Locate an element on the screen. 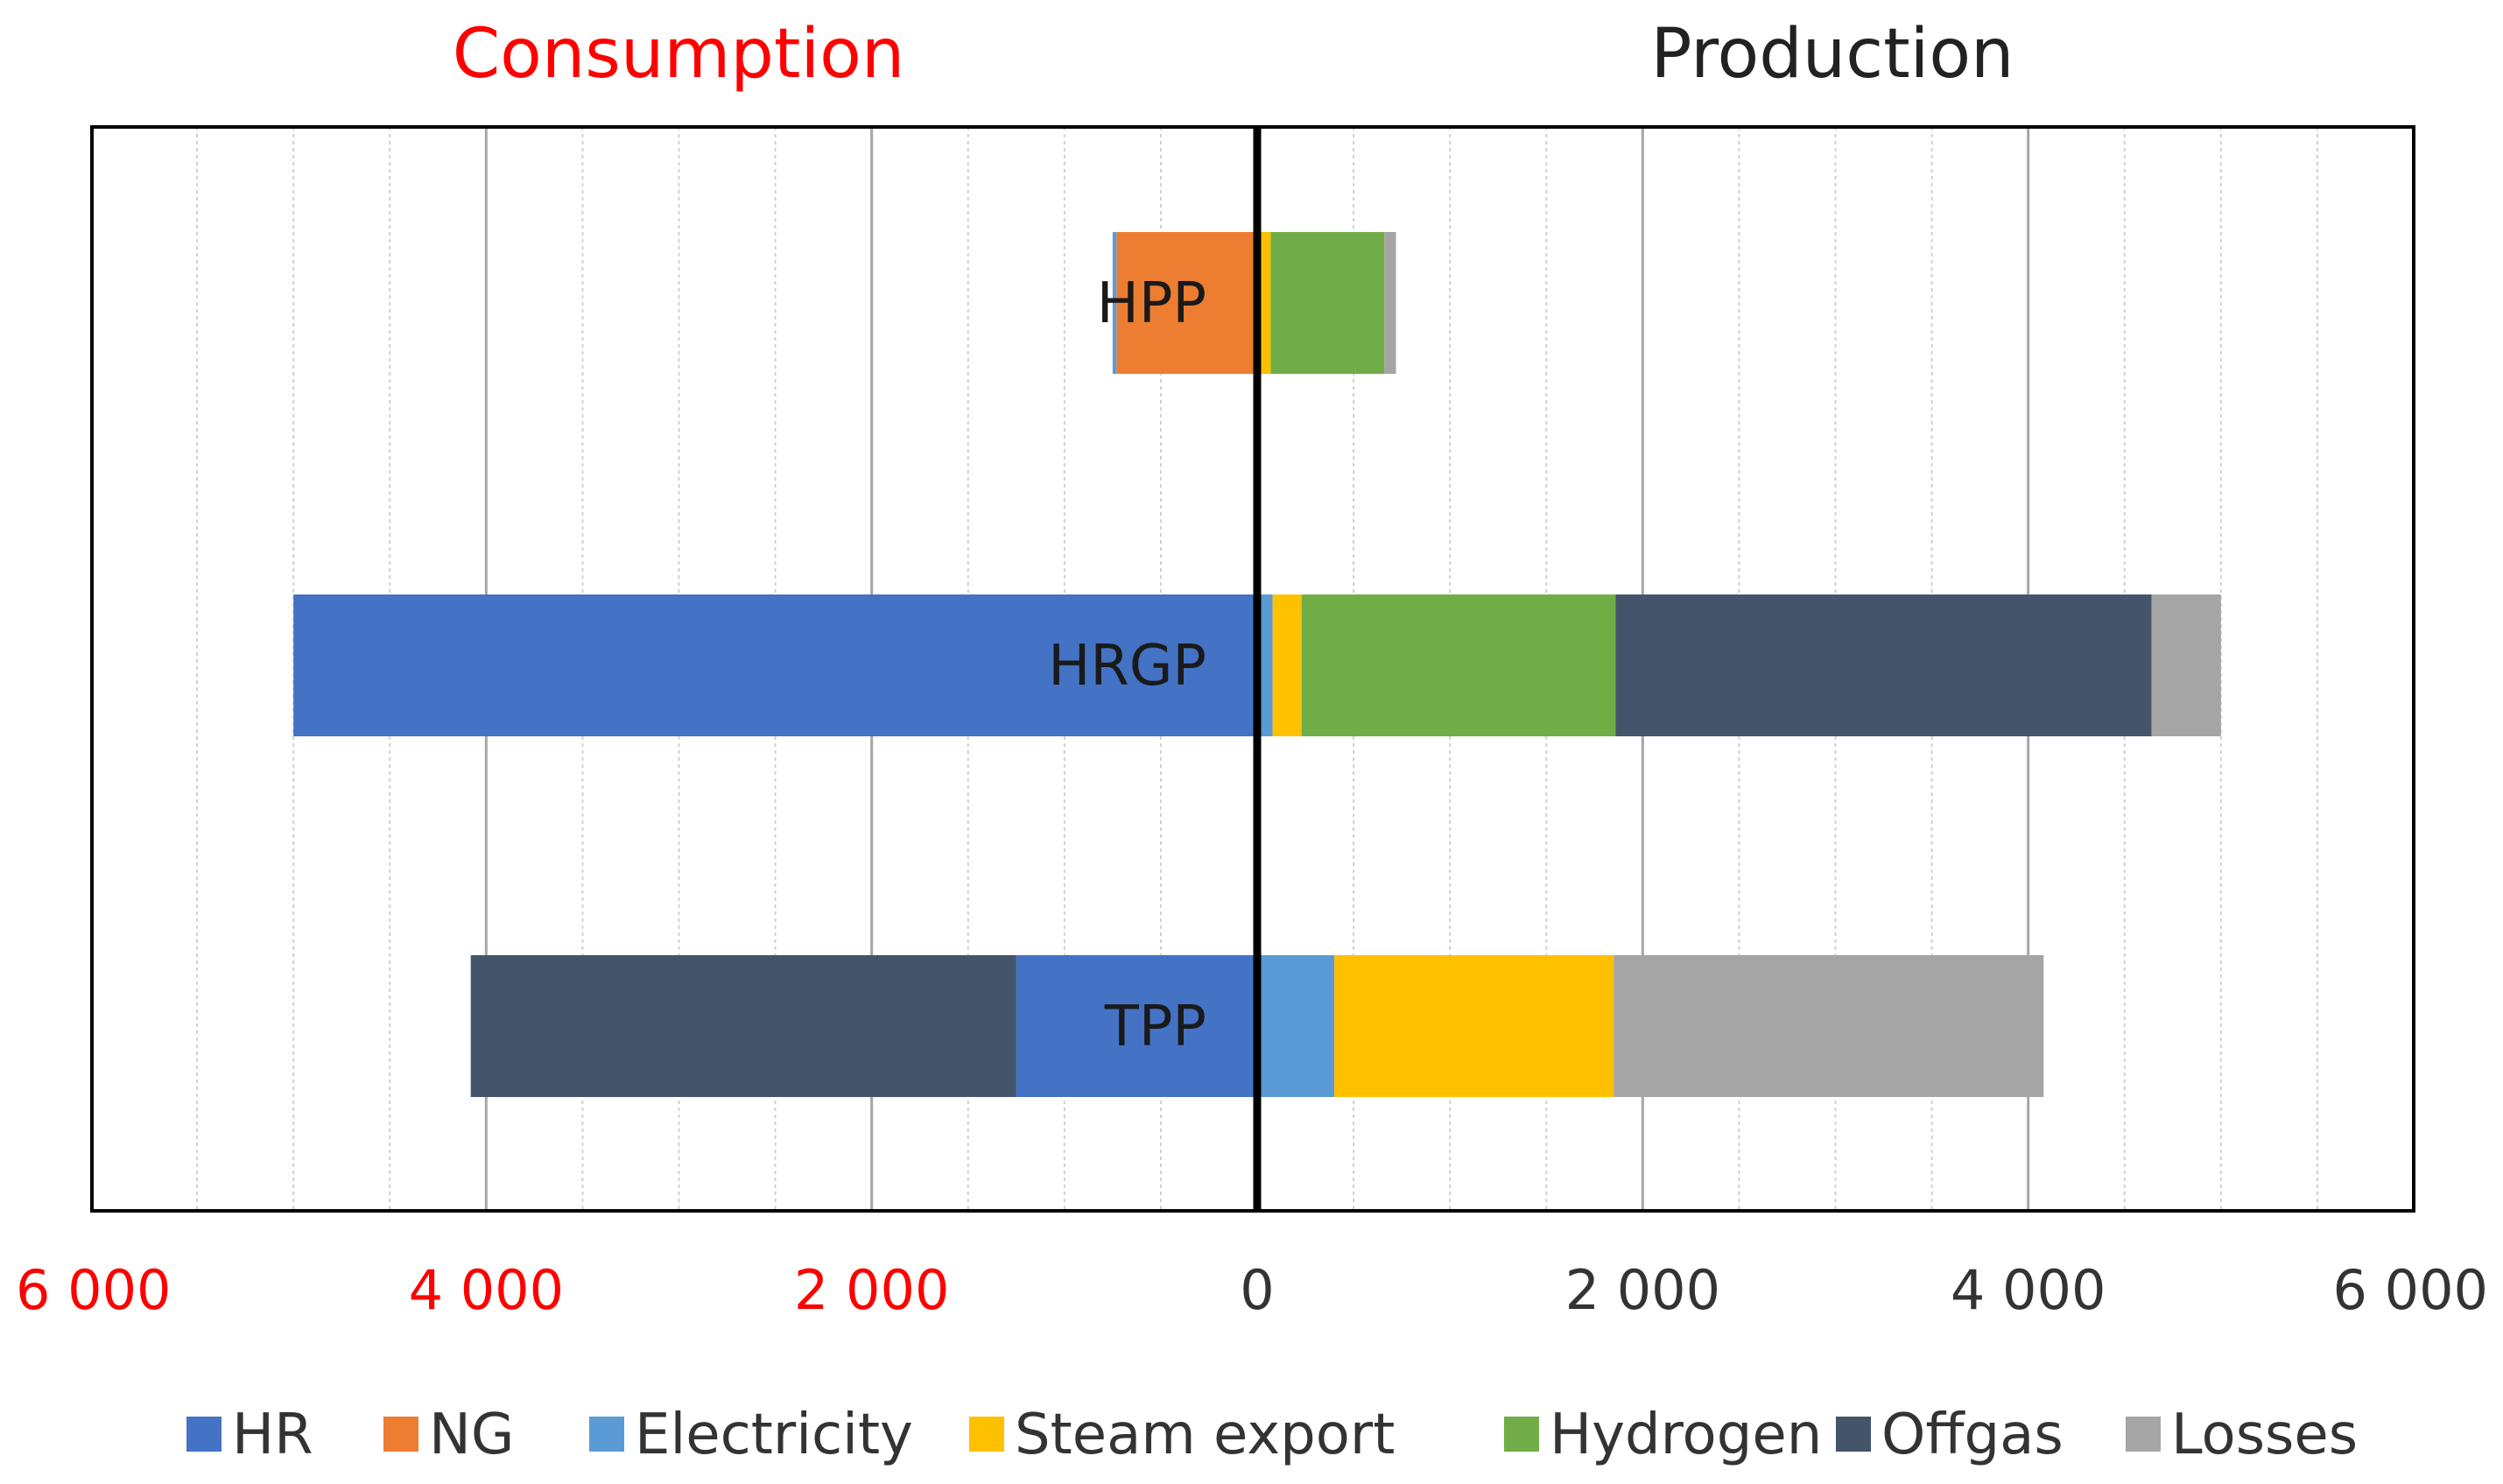  bar-hrgp-production-steam-export is located at coordinates (1287, 665).